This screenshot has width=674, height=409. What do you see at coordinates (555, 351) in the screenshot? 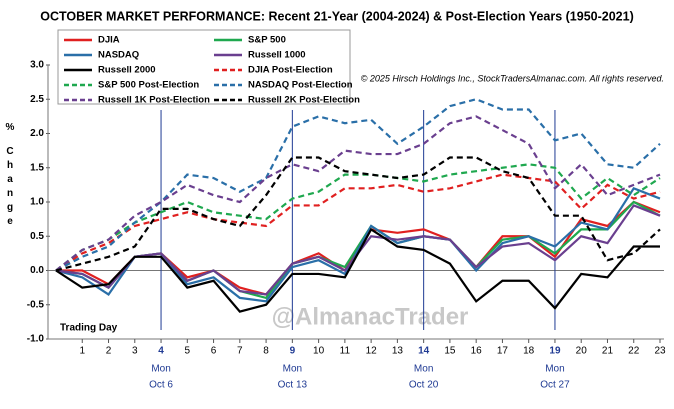
I see `x-tick-label: 19` at bounding box center [555, 351].